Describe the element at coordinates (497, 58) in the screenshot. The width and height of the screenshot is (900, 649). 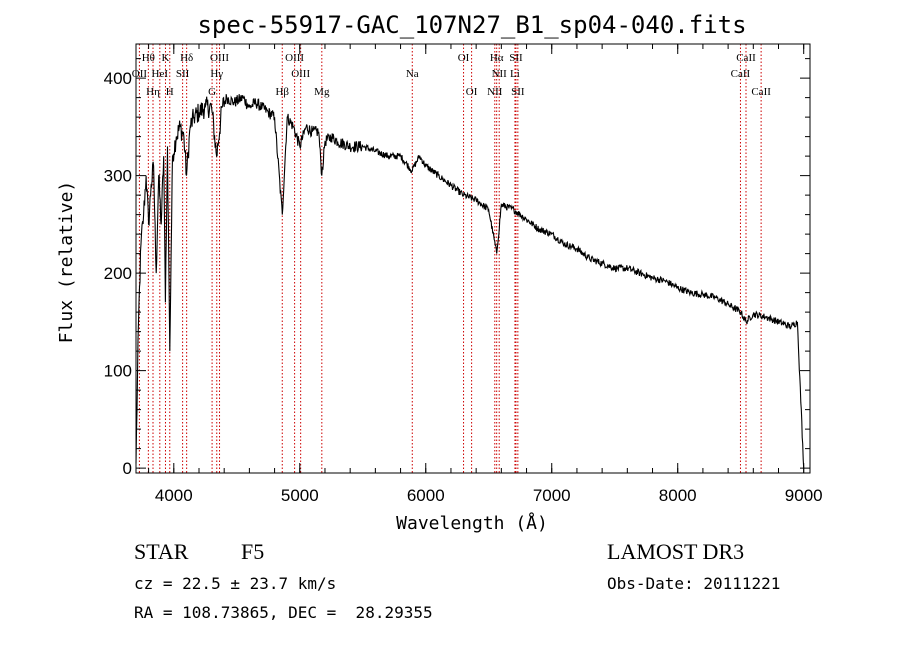
I see `marker-label-6: Hα` at that location.